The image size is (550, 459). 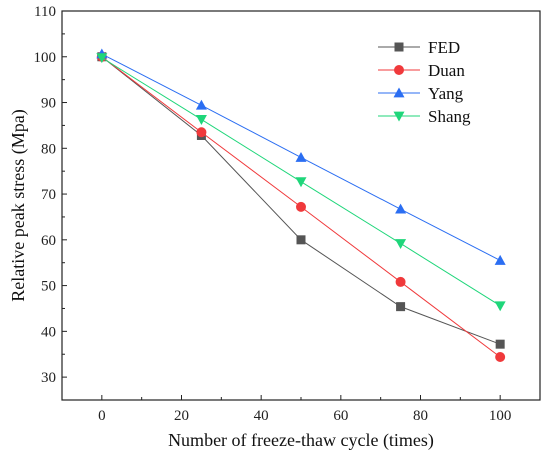 What do you see at coordinates (420, 416) in the screenshot?
I see `x-tick-label-4: 80` at bounding box center [420, 416].